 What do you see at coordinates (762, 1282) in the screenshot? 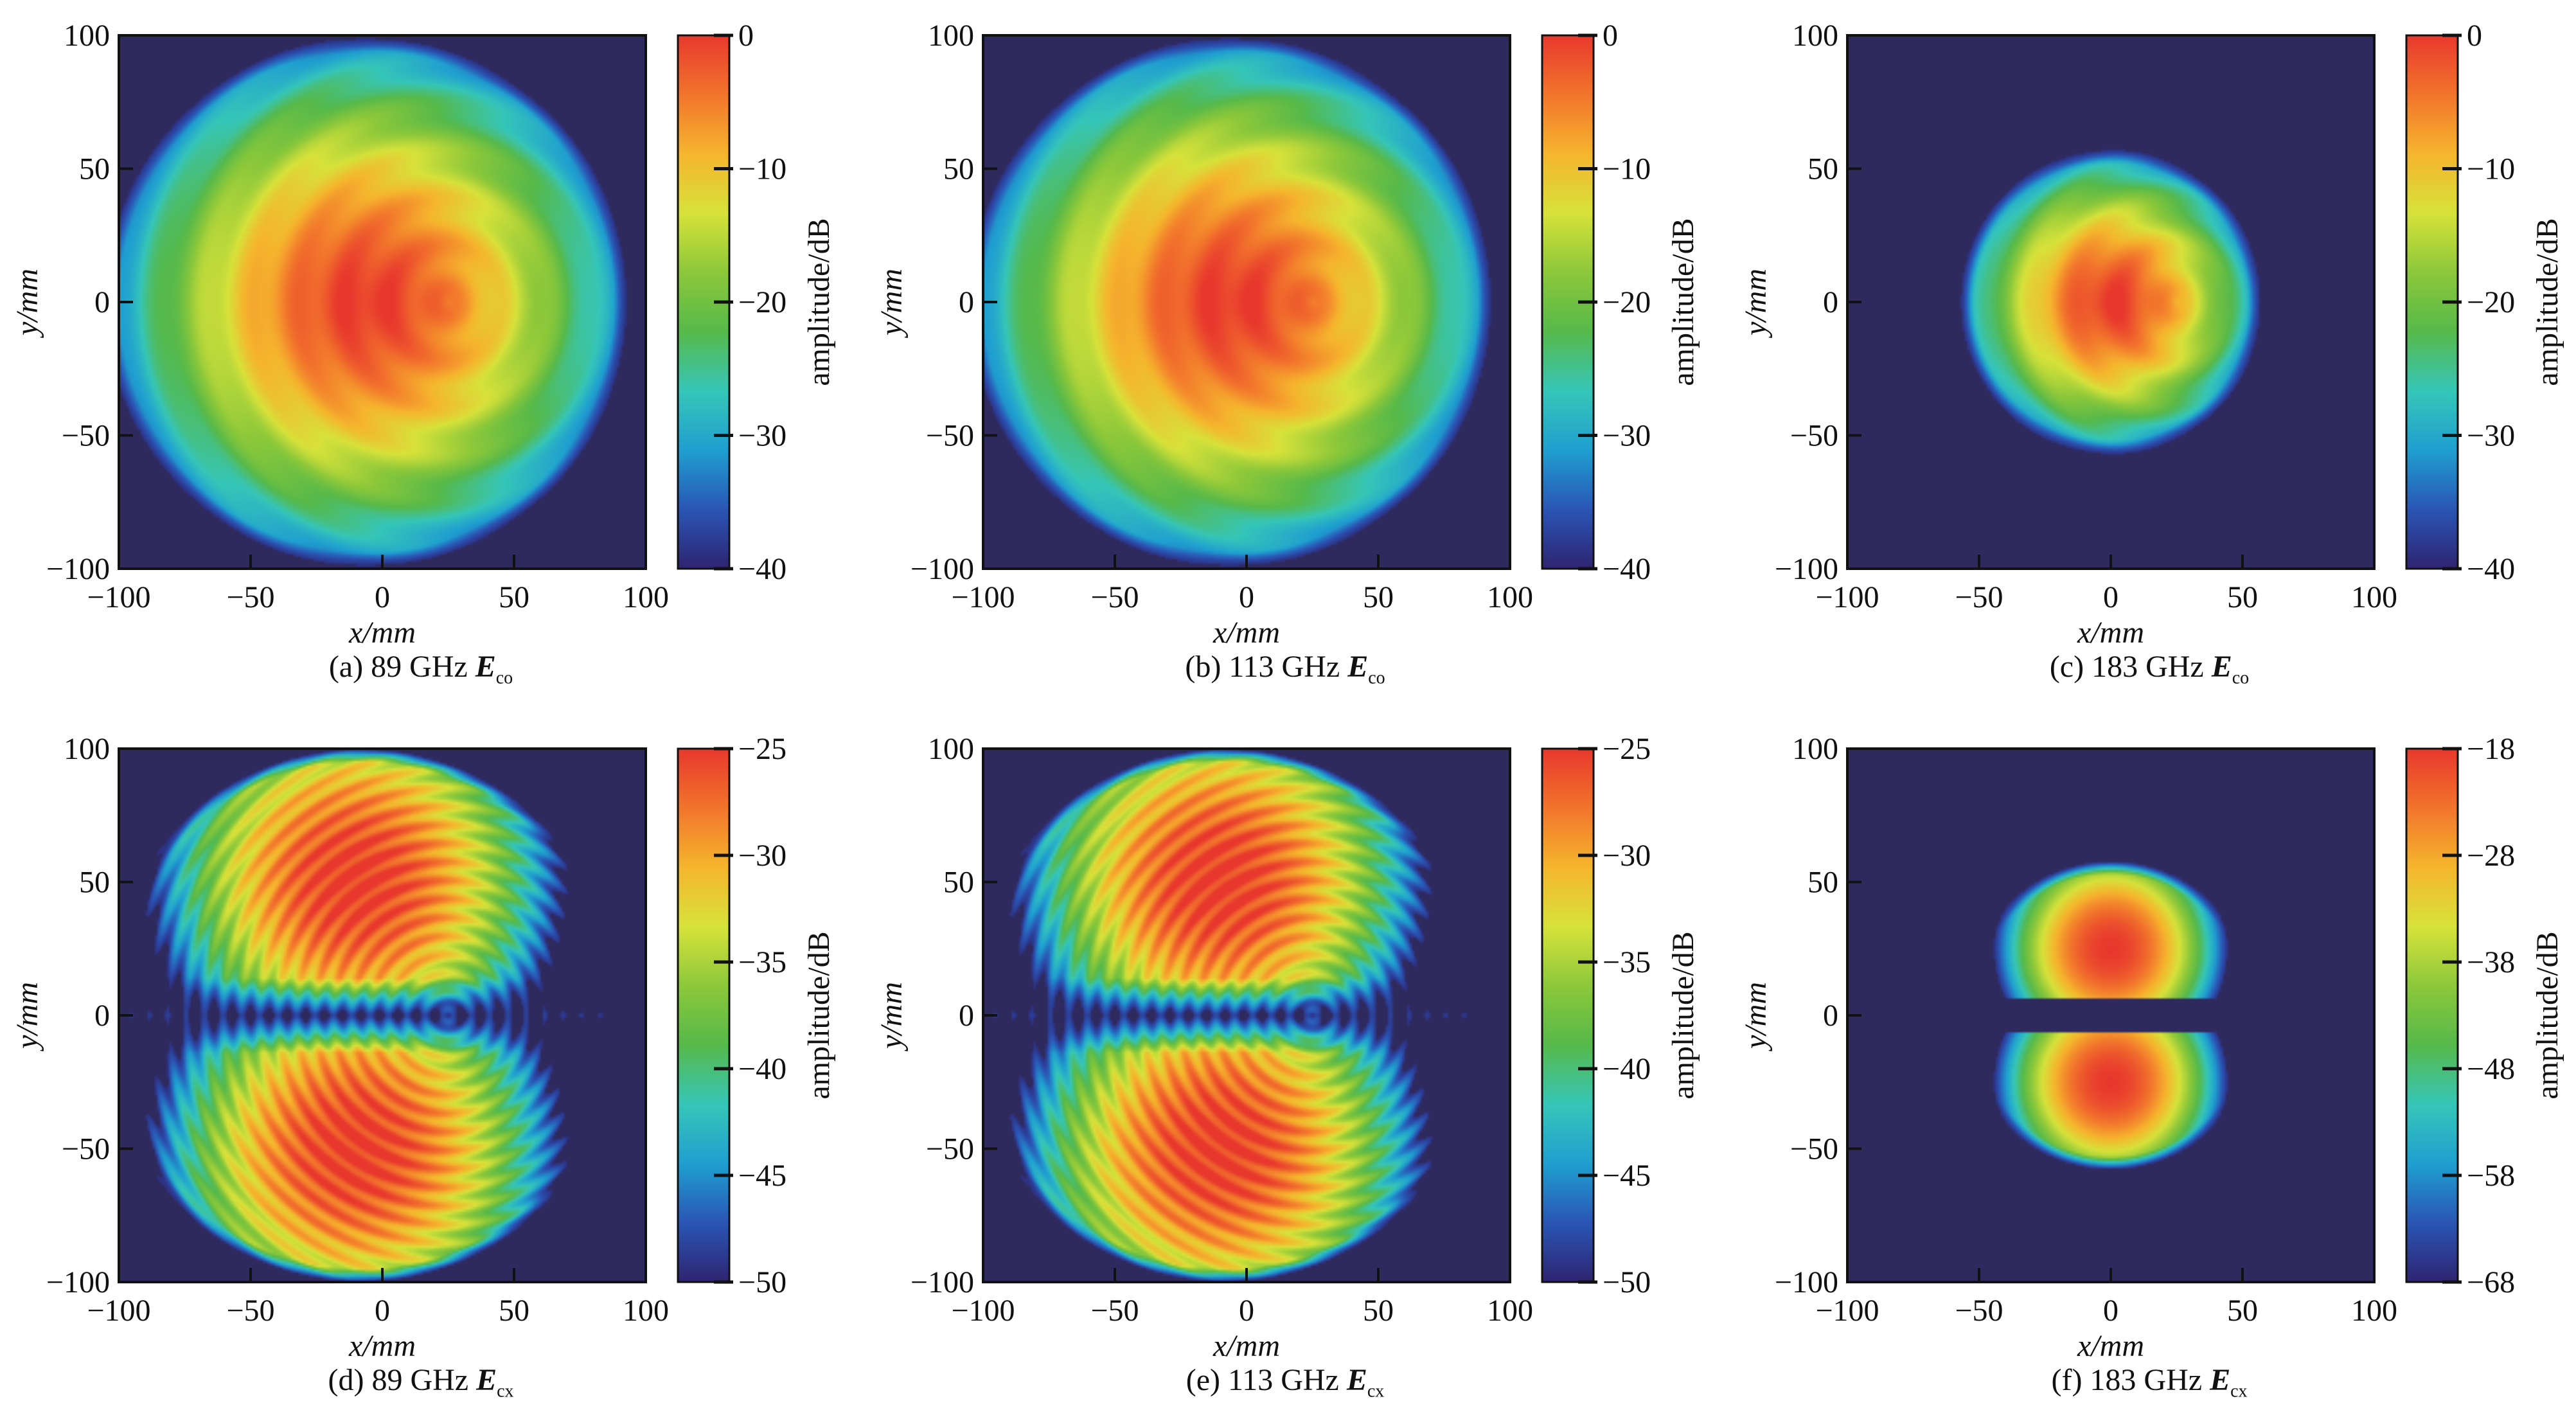
I see `colorbar-tick-label: −50` at bounding box center [762, 1282].